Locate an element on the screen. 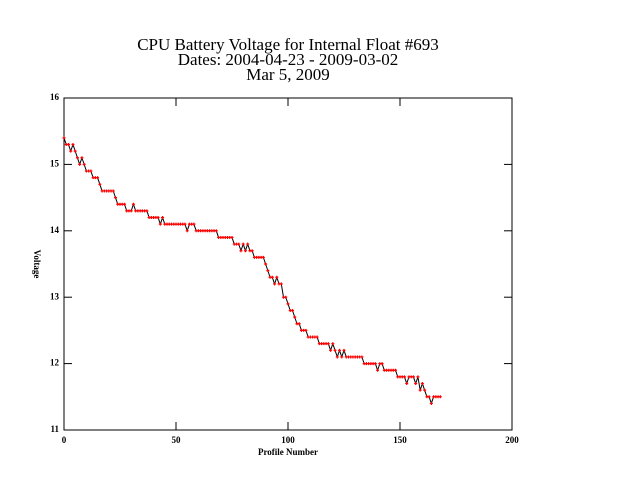 The width and height of the screenshot is (640, 480). x-axis-label: Profile Number is located at coordinates (288, 452).